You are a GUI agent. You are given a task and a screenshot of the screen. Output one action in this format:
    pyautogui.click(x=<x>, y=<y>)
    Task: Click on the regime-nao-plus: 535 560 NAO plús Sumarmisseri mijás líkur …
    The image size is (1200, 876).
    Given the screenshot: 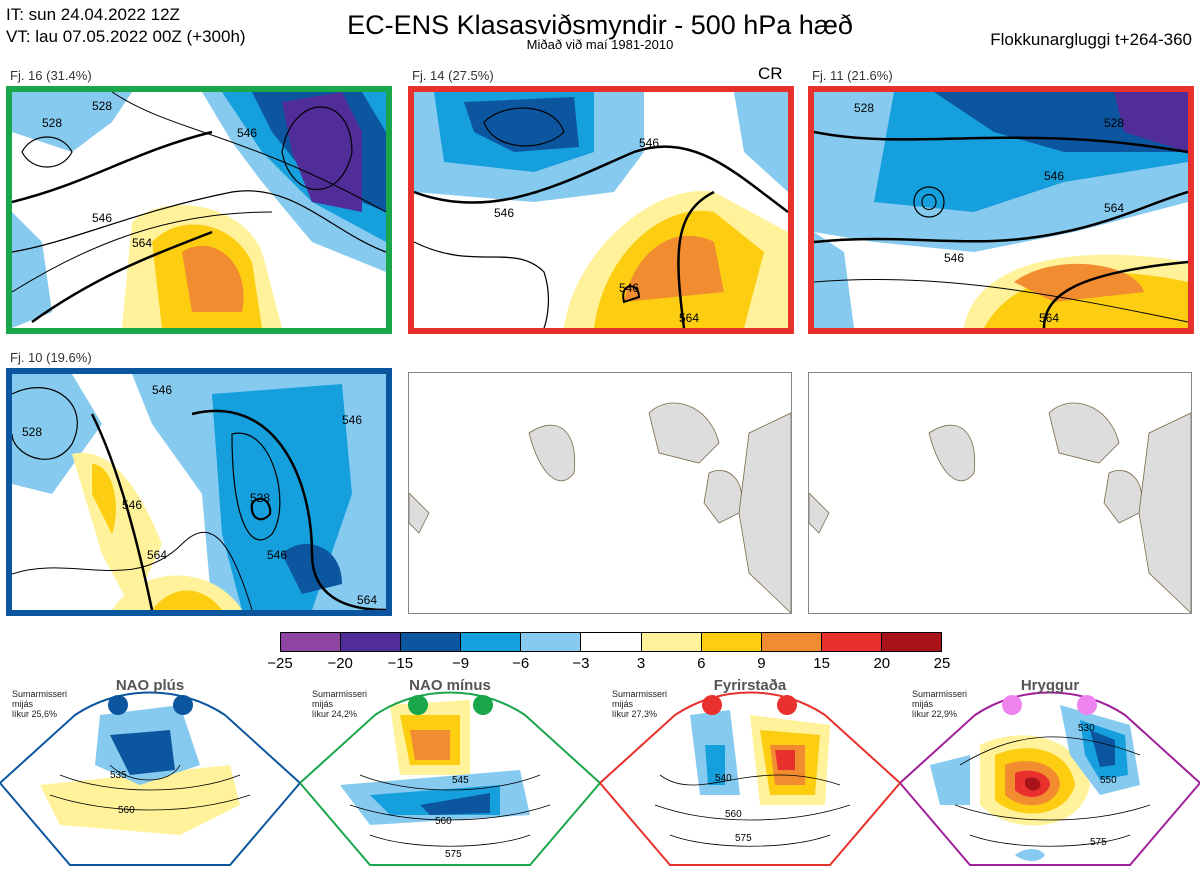 What is the action you would take?
    pyautogui.click(x=151, y=773)
    